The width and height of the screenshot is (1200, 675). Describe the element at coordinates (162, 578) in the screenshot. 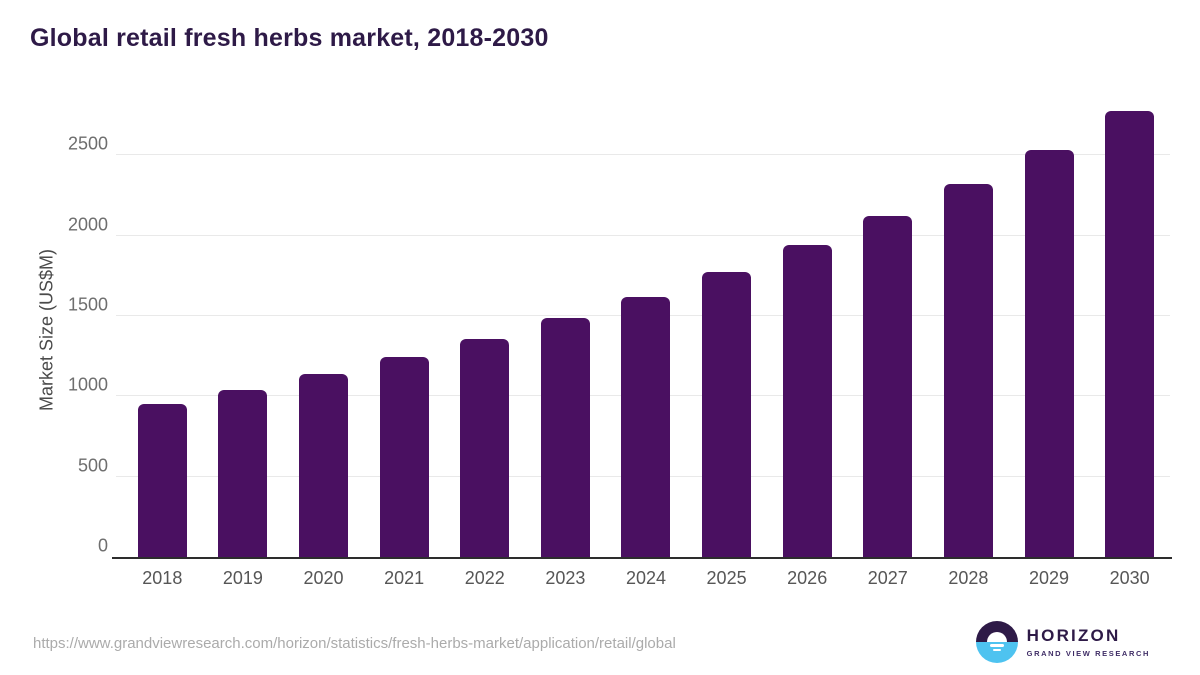

I see `x-tick-label-2018: 2018` at that location.